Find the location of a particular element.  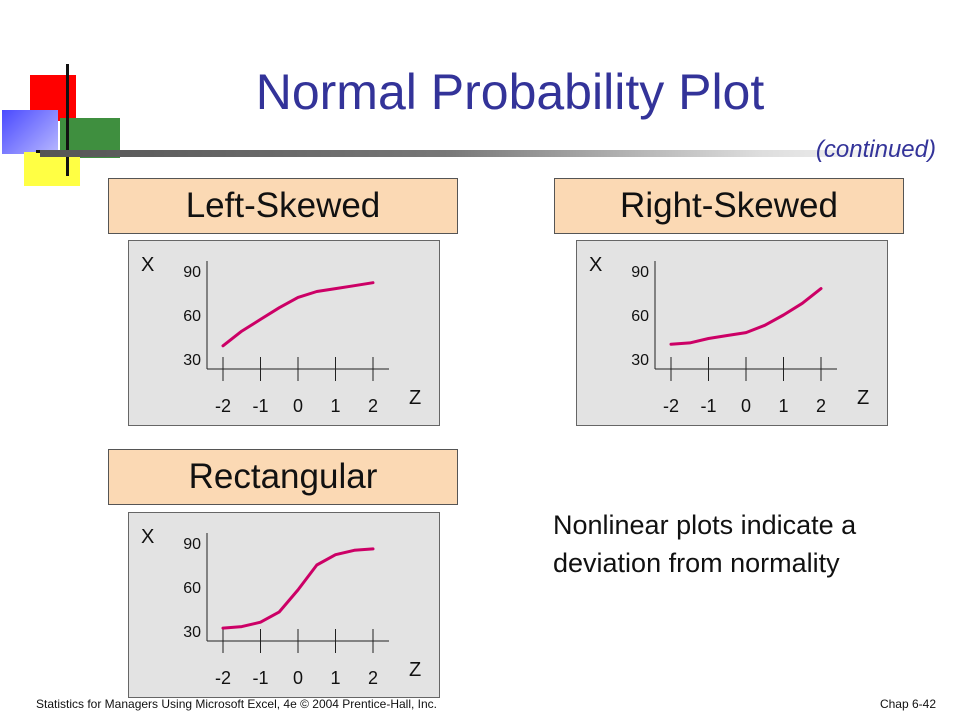

chart-right-skewed: -2 -1 0 1 2 30 60 90 Z X is located at coordinates (729, 335).